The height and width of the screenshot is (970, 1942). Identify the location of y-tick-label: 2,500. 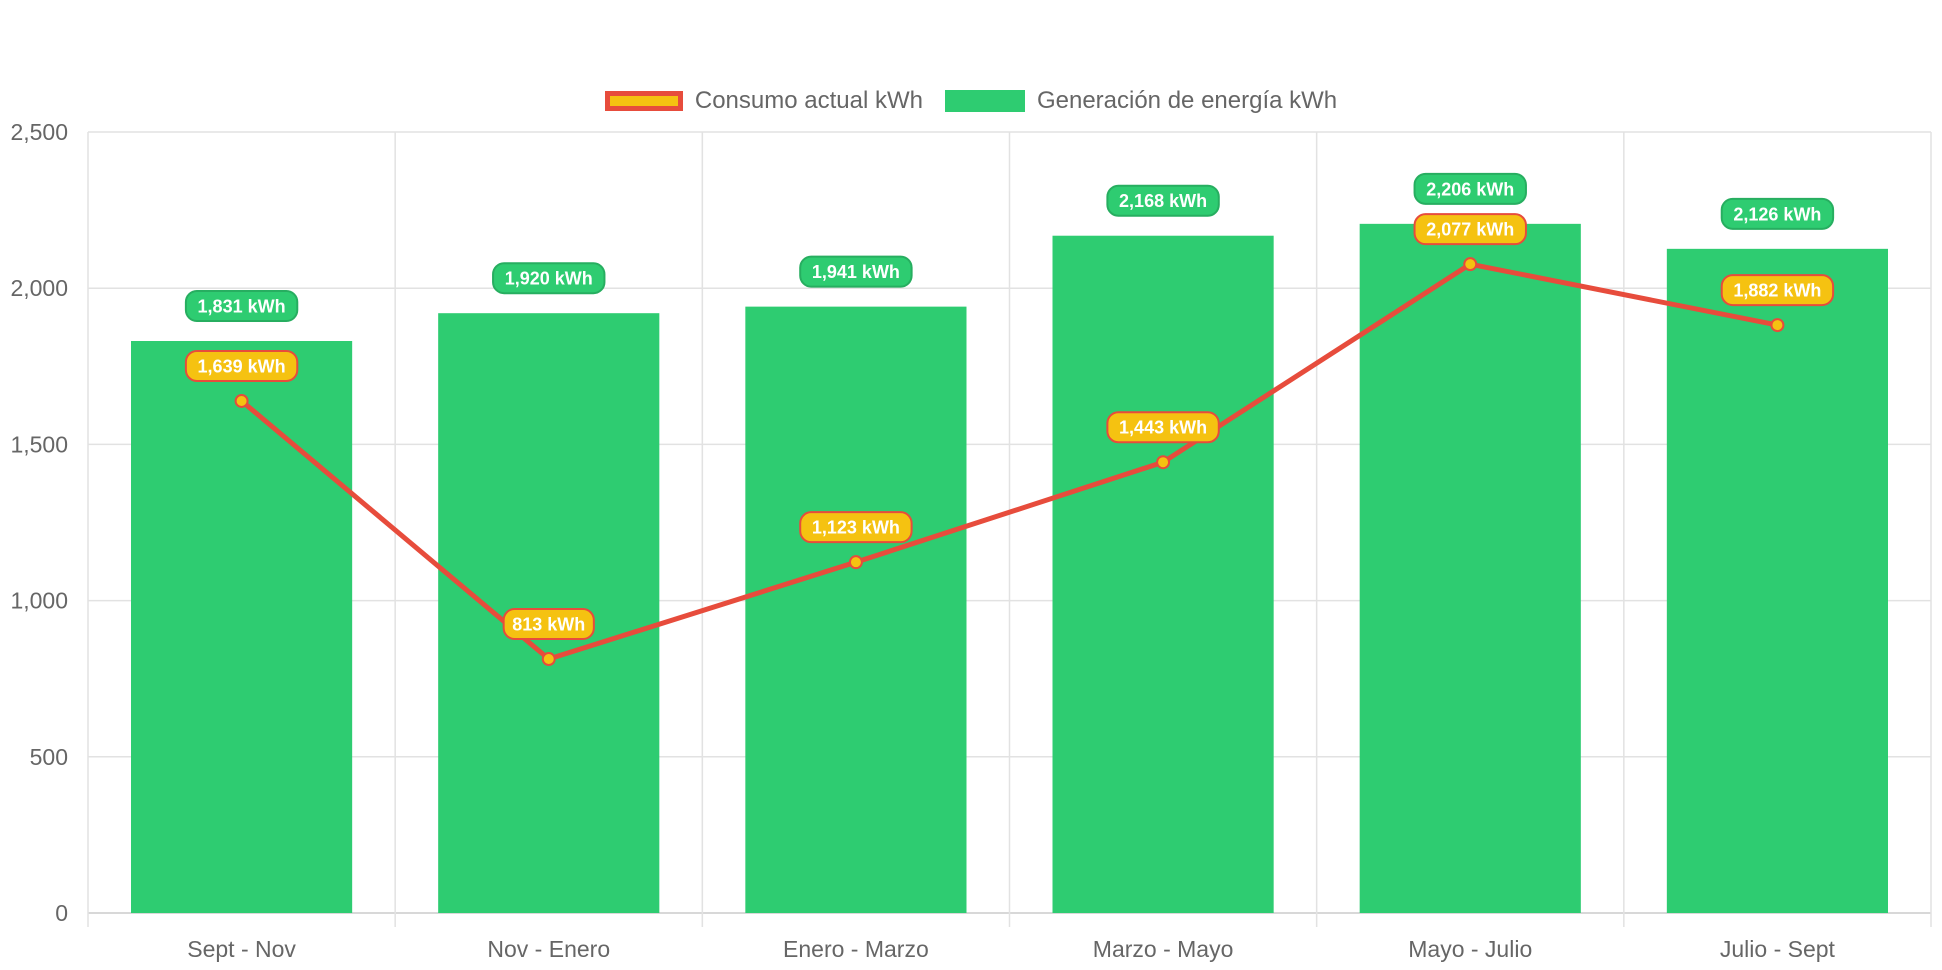
(39, 132).